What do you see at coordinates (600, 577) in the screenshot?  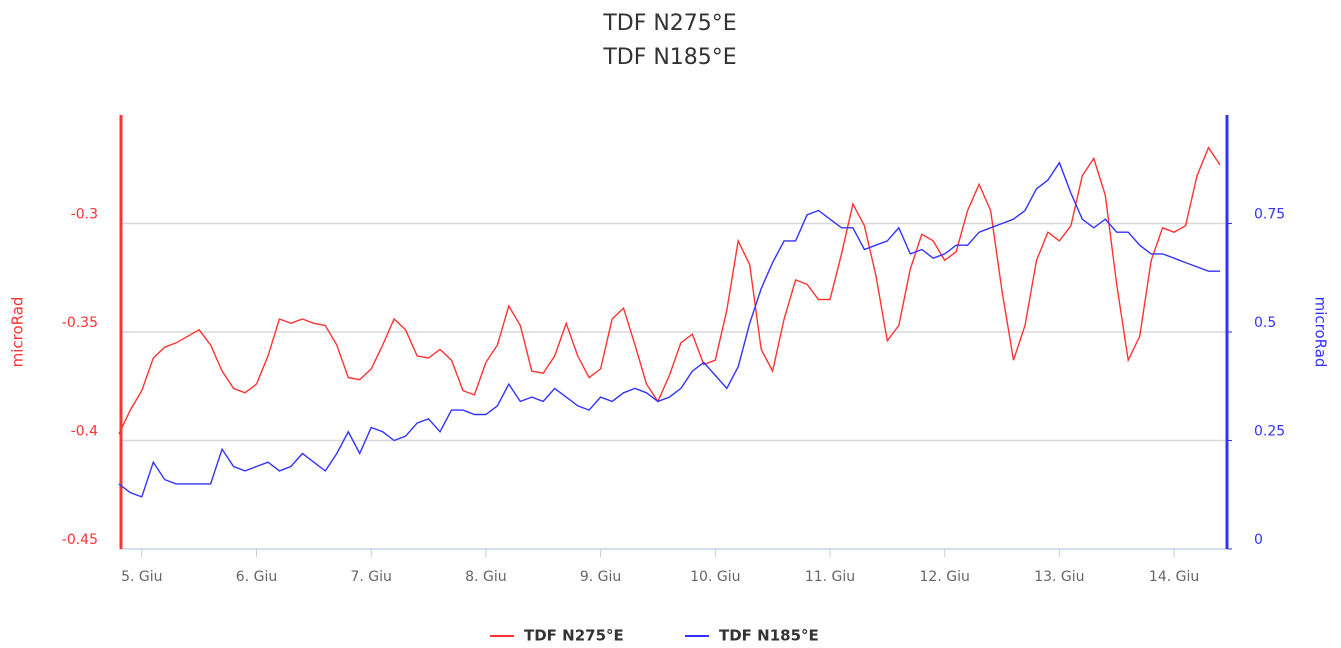 I see `x-tick-label: 9. Giu` at bounding box center [600, 577].